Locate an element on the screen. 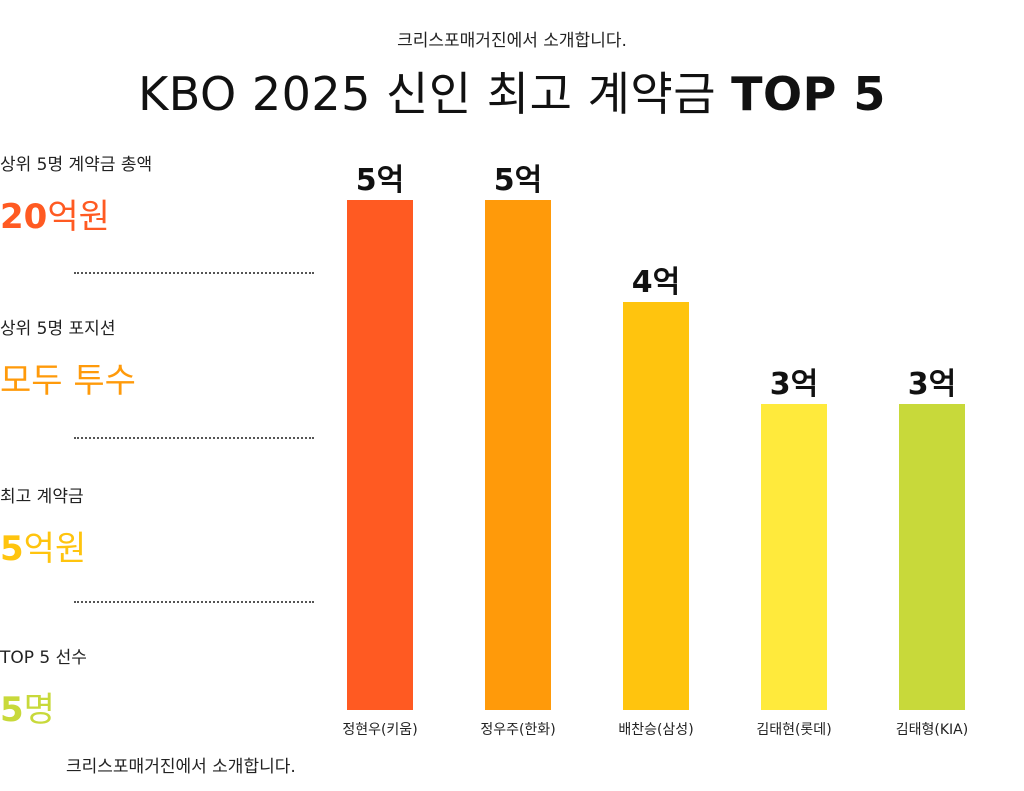 The height and width of the screenshot is (791, 1024). stat-total-bonus: 상위 5명 계약금 총액 20억원 is located at coordinates (125, 194).